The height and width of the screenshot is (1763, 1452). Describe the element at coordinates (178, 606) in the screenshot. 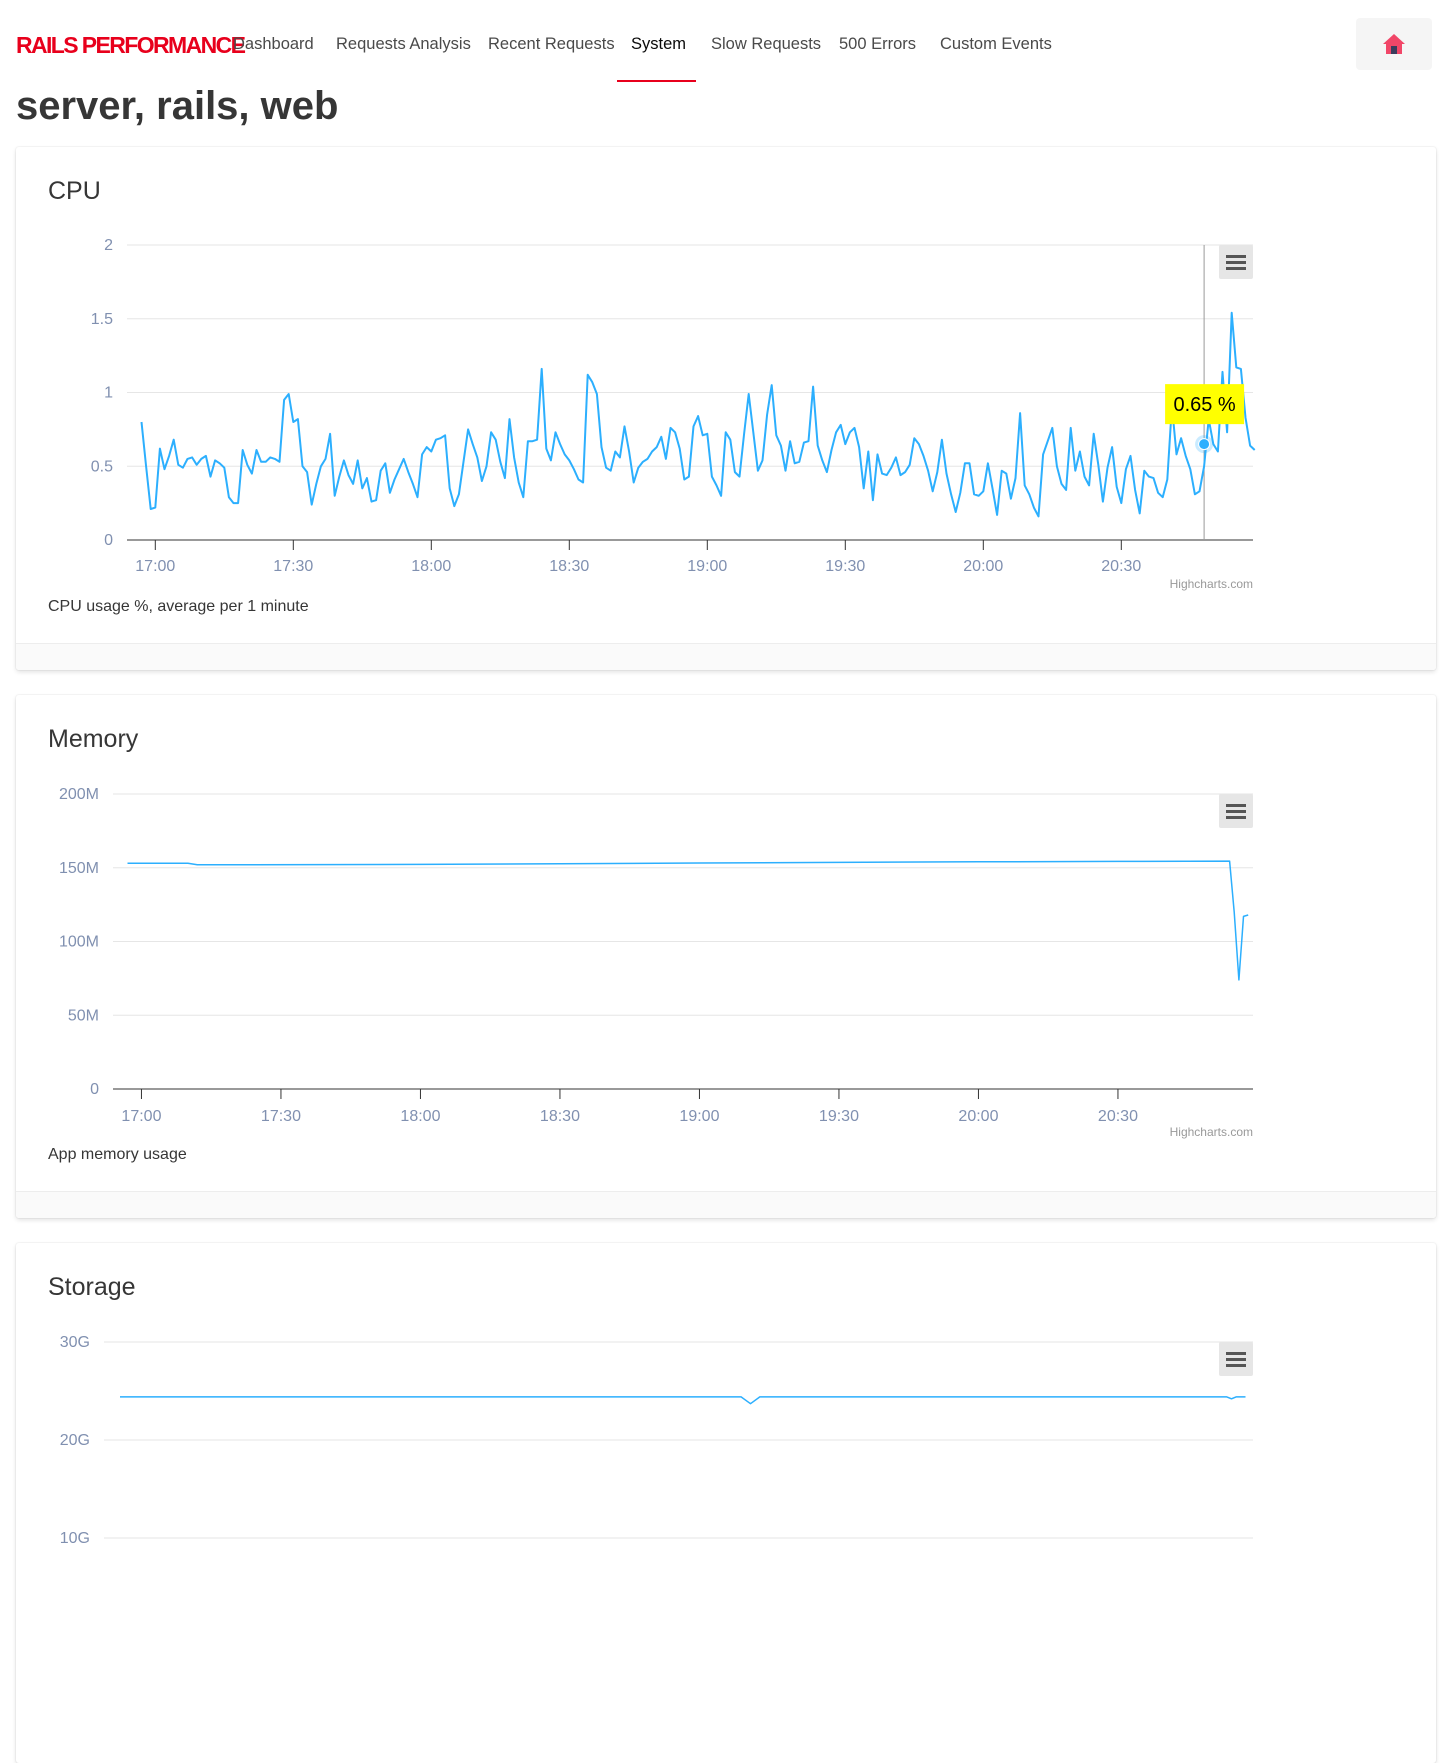

I see `cpu-caption: CPU usage %, average per 1 minute` at that location.